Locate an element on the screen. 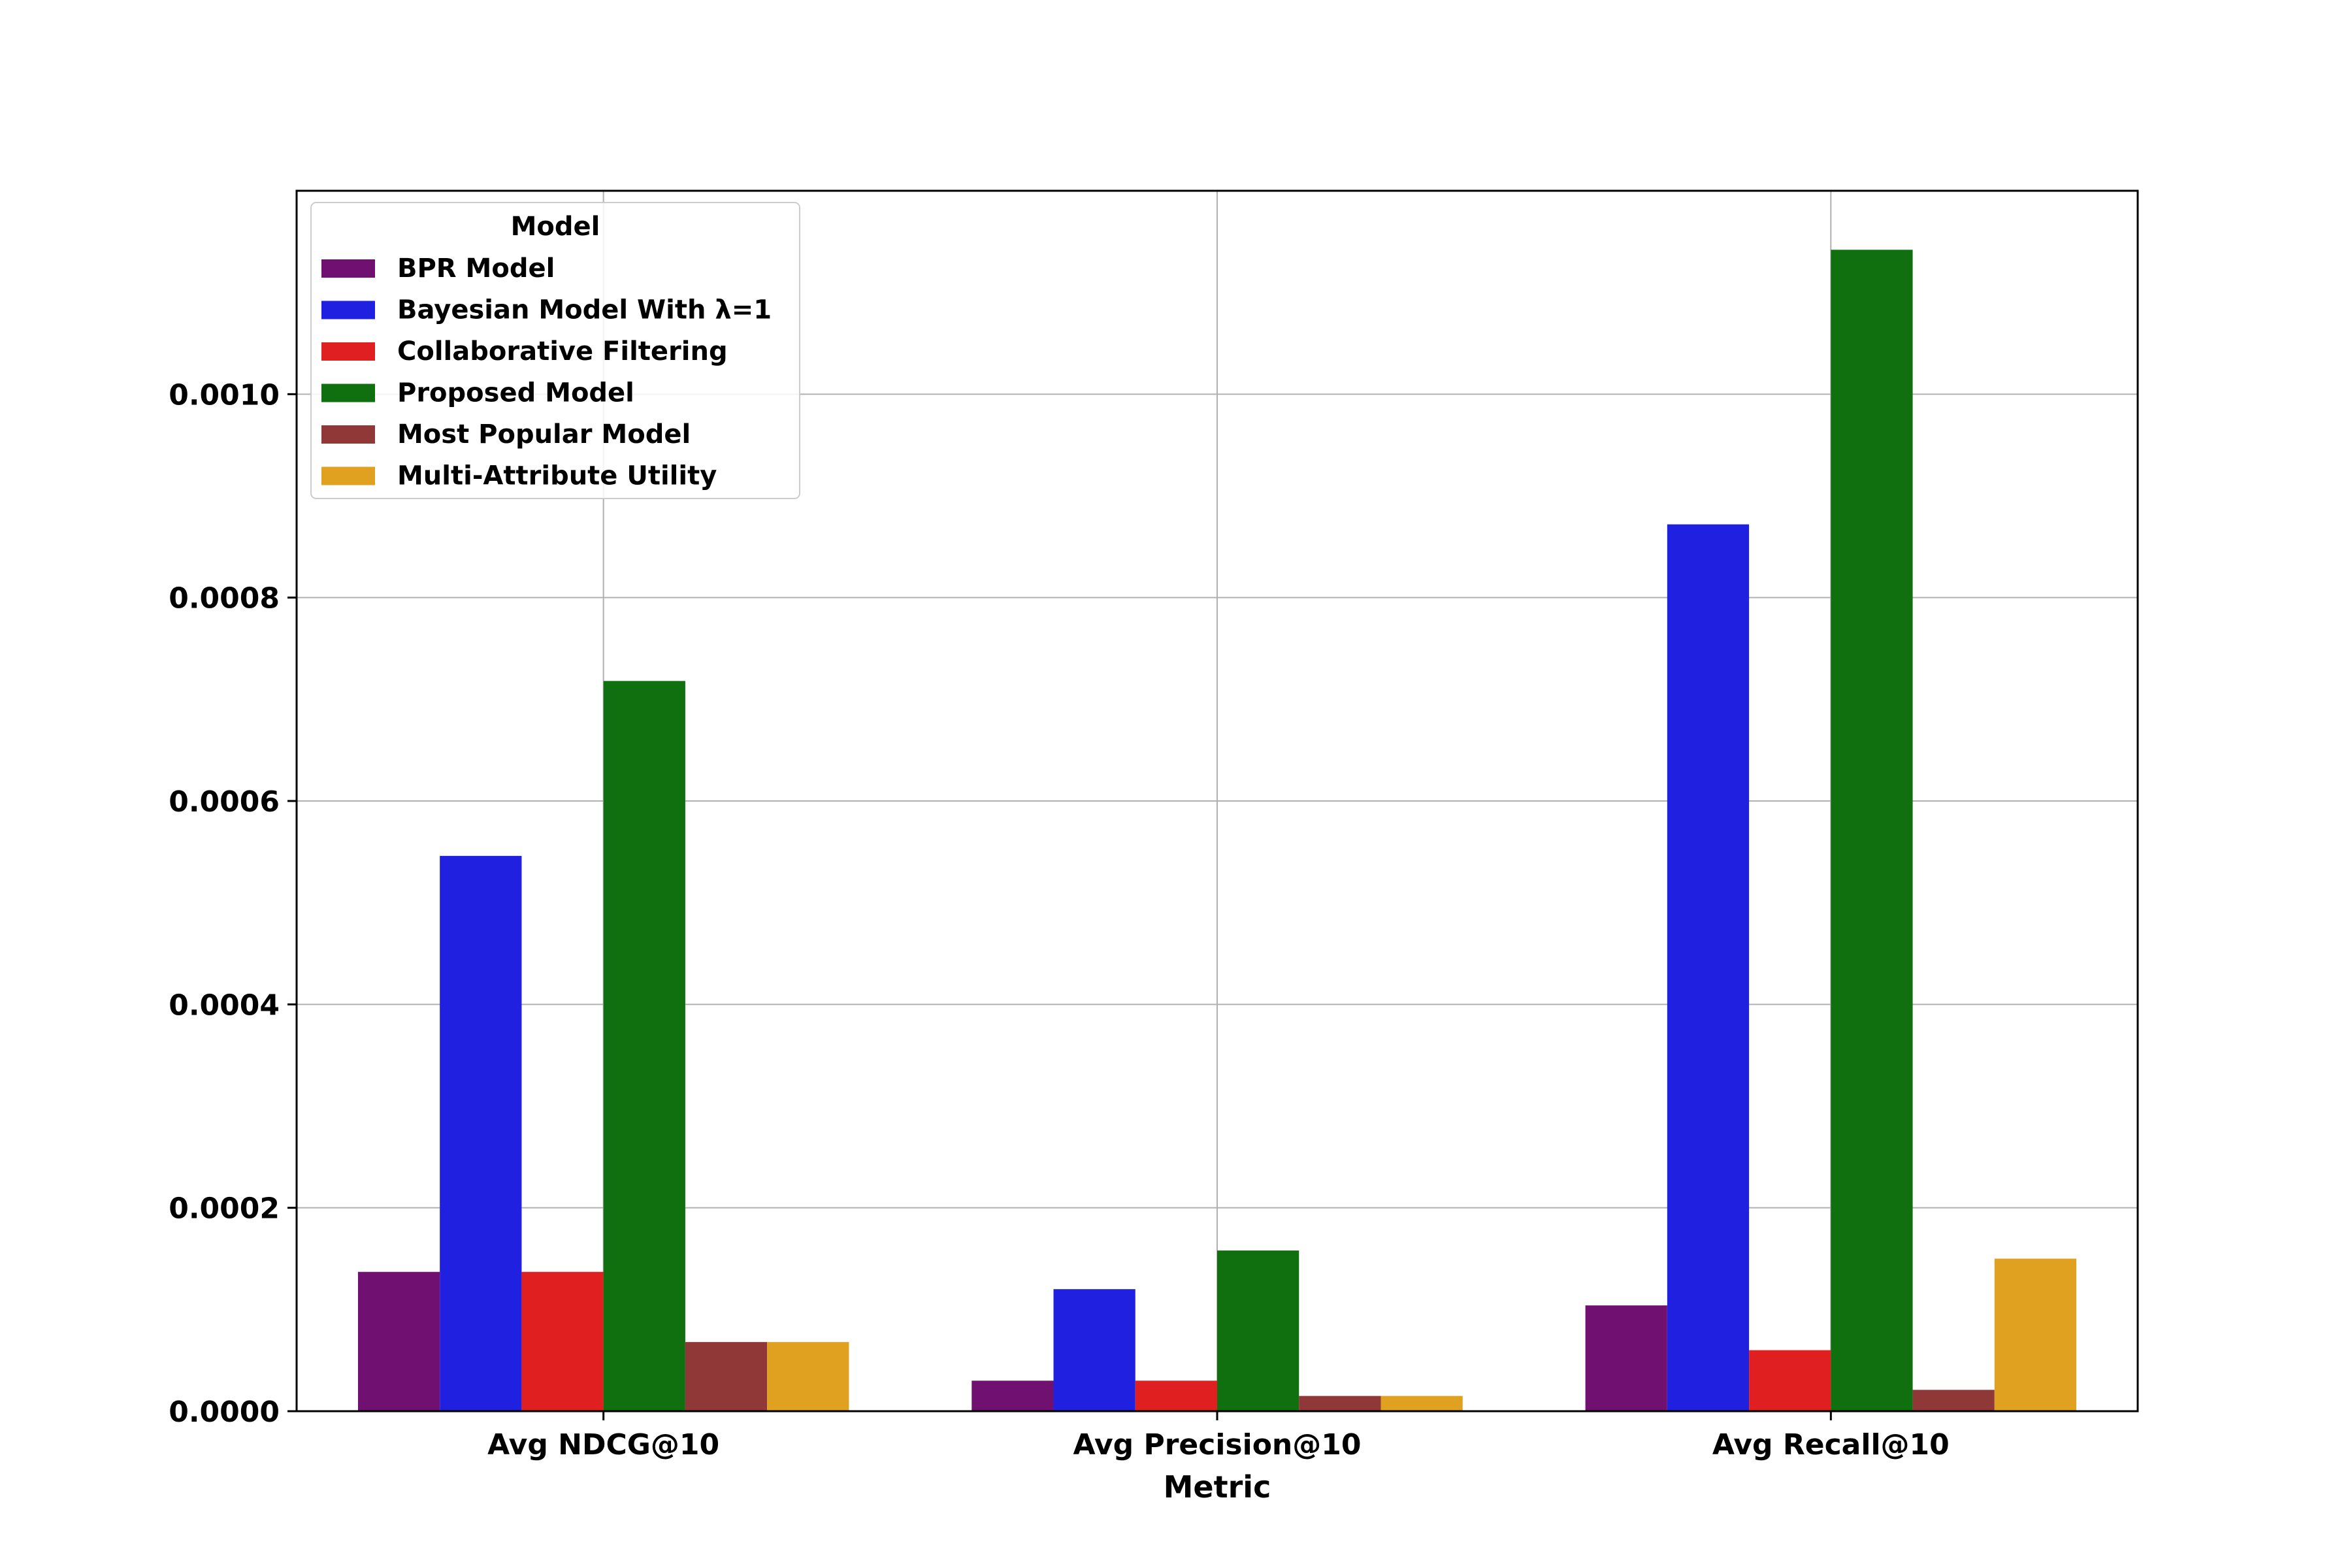  y-tick-label: 0.0008 is located at coordinates (224, 598).